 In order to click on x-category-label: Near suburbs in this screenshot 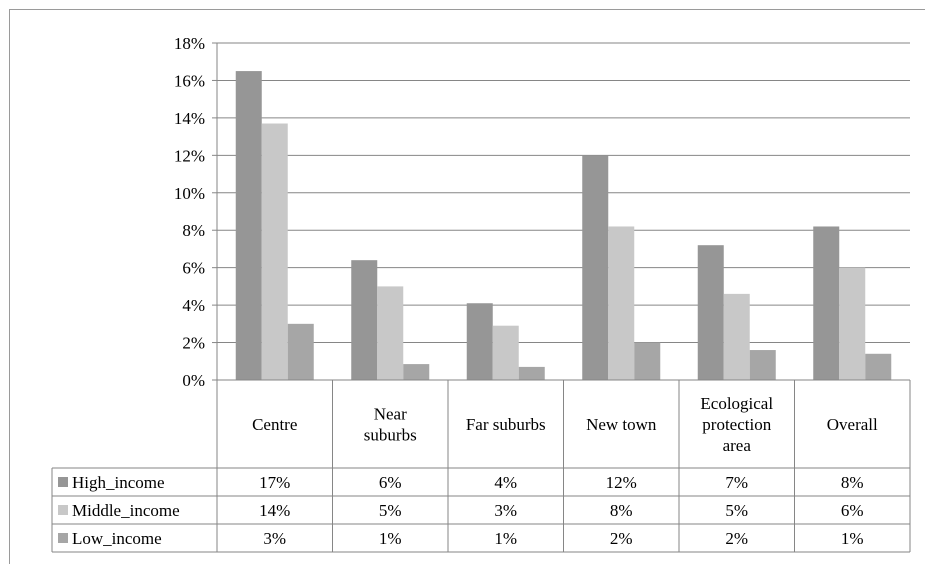, I will do `click(390, 425)`.